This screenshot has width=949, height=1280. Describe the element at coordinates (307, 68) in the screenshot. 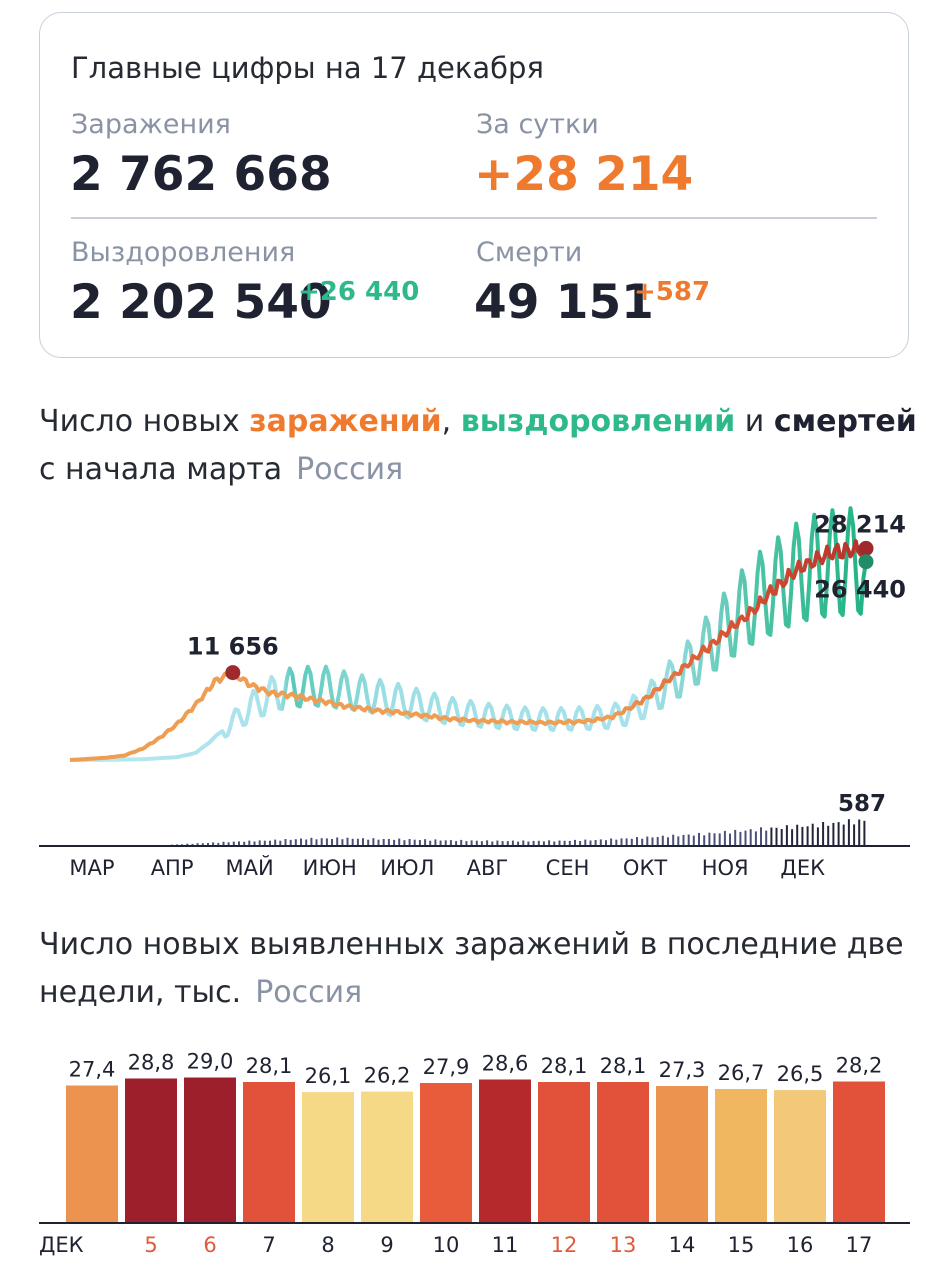

I see `summary-title: Главные цифры на 17 декабря` at that location.